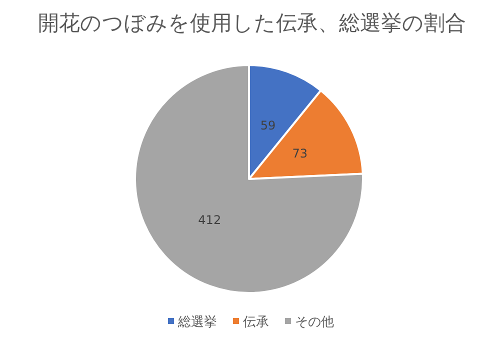  What do you see at coordinates (252, 23) in the screenshot?
I see `chart-title: 開花のつぼみを使用した伝承、総選挙の割合` at bounding box center [252, 23].